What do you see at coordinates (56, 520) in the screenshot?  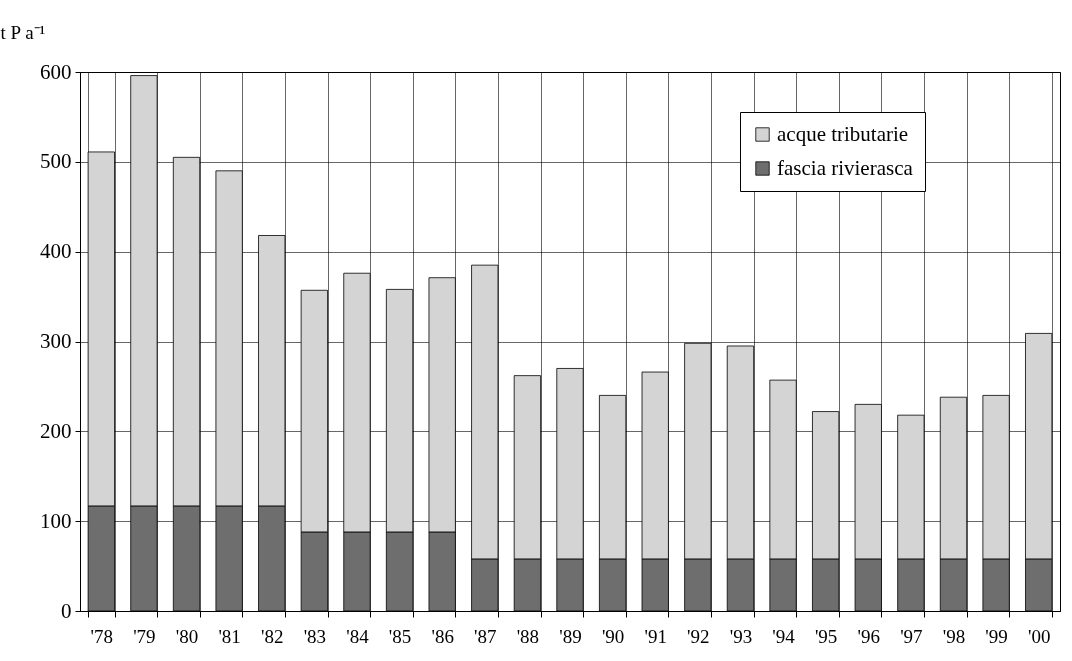 I see `y-tick-label: 100` at bounding box center [56, 520].